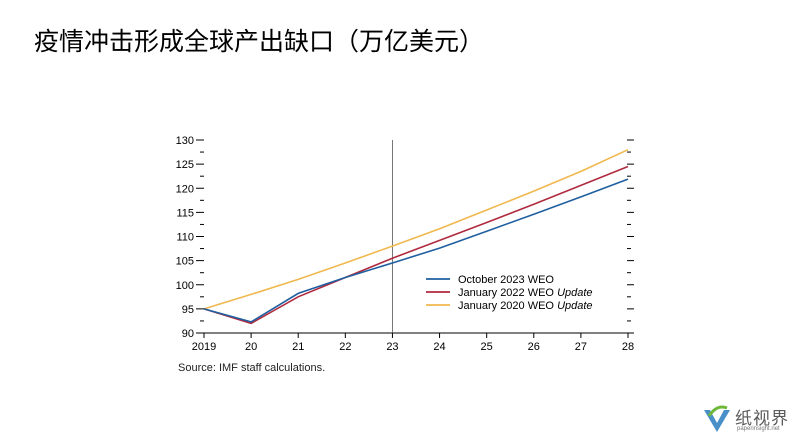  Describe the element at coordinates (628, 347) in the screenshot. I see `x-tick-label: 28` at that location.